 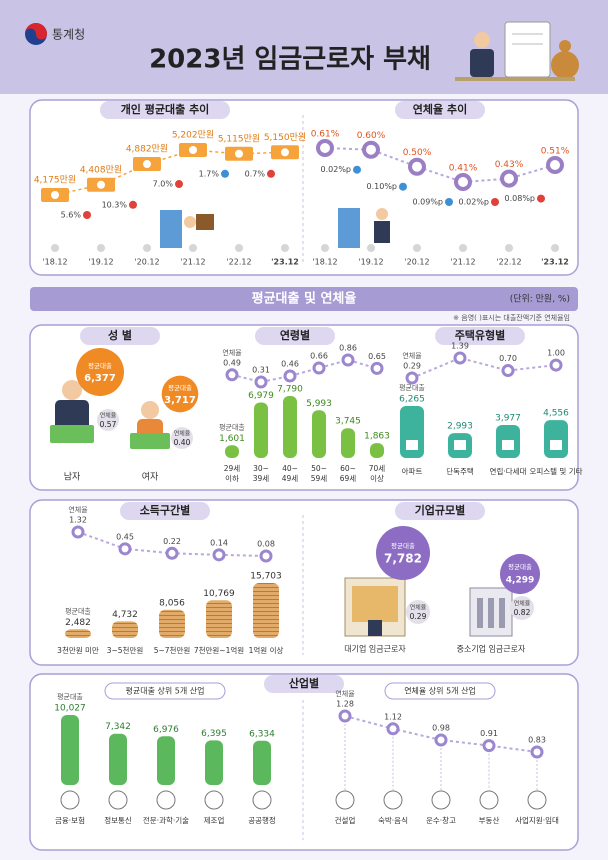 What do you see at coordinates (100, 262) in the screenshot?
I see `x-tick-label: '19.12` at bounding box center [100, 262].